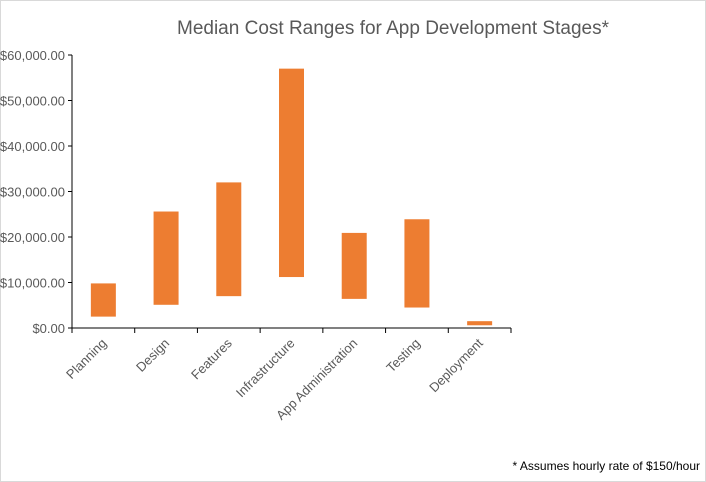  Describe the element at coordinates (32, 237) in the screenshot. I see `y-tick-label: $20,000.00` at that location.